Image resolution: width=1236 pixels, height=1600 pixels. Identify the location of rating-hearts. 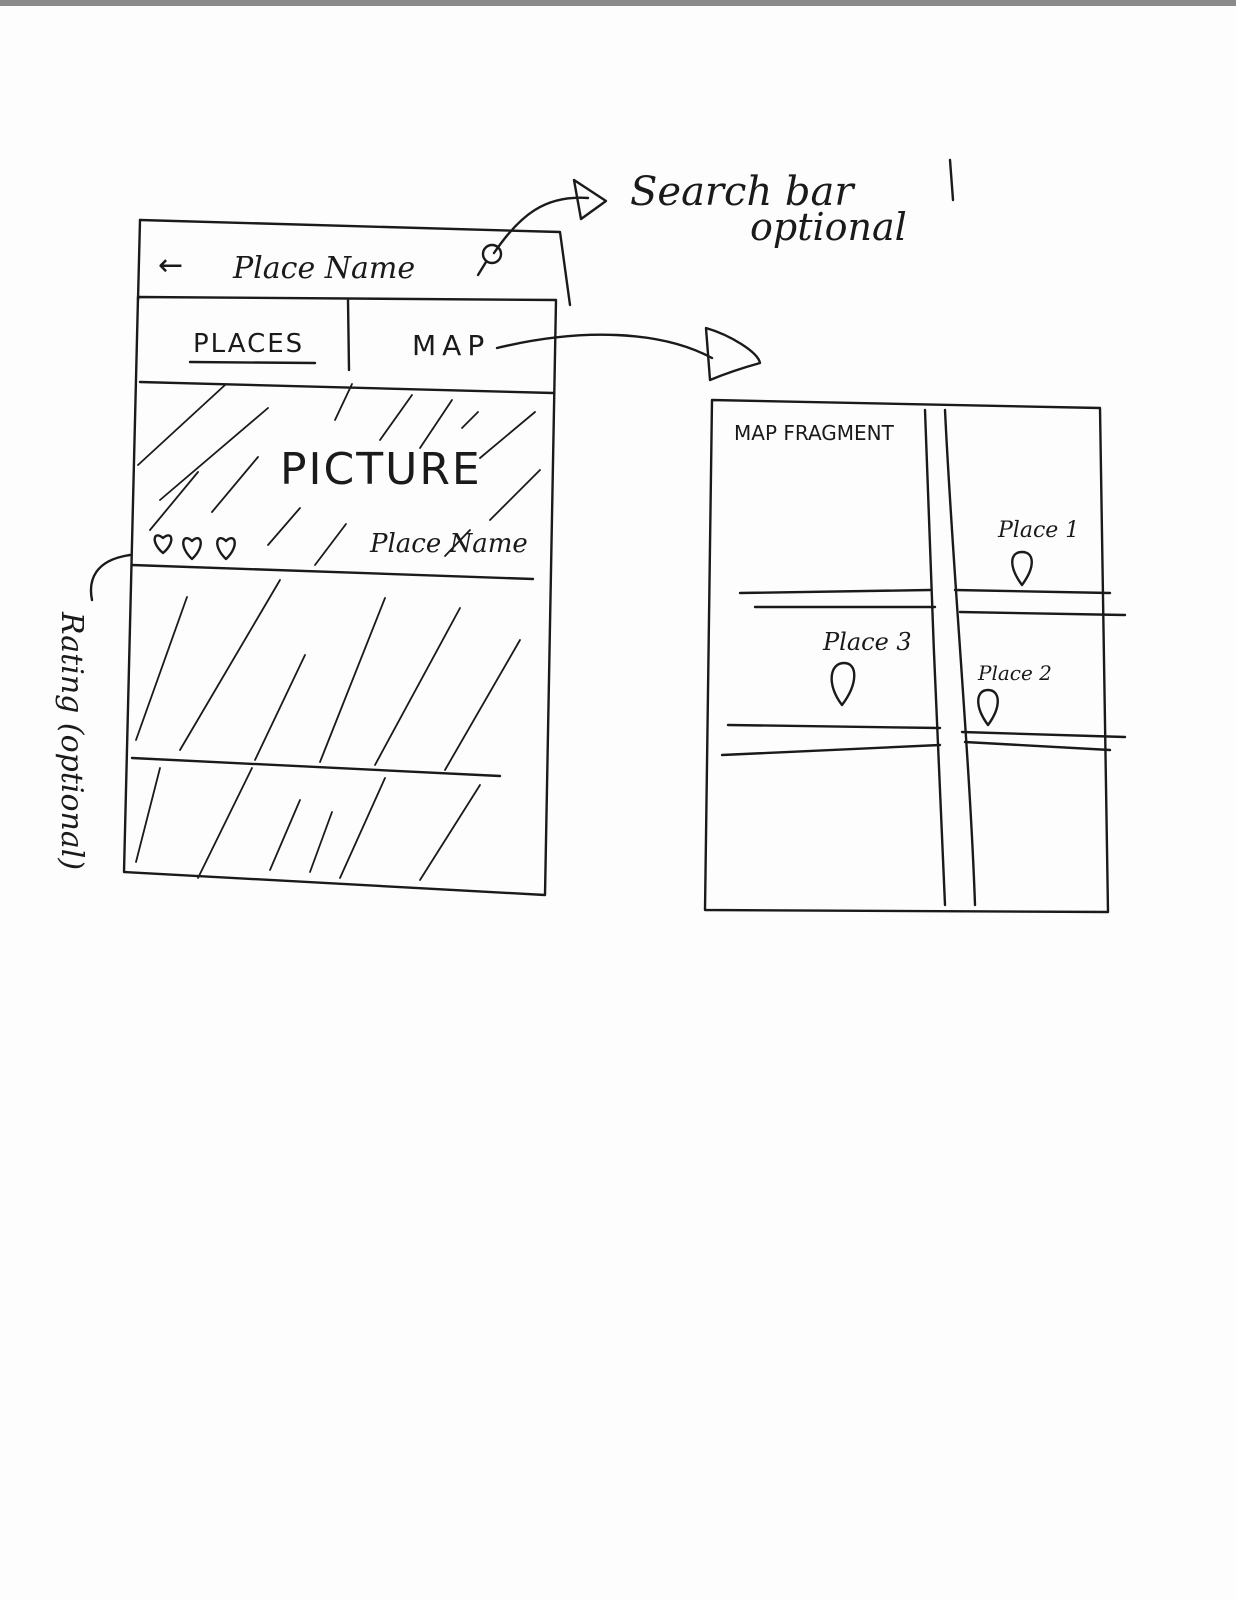
(194, 547).